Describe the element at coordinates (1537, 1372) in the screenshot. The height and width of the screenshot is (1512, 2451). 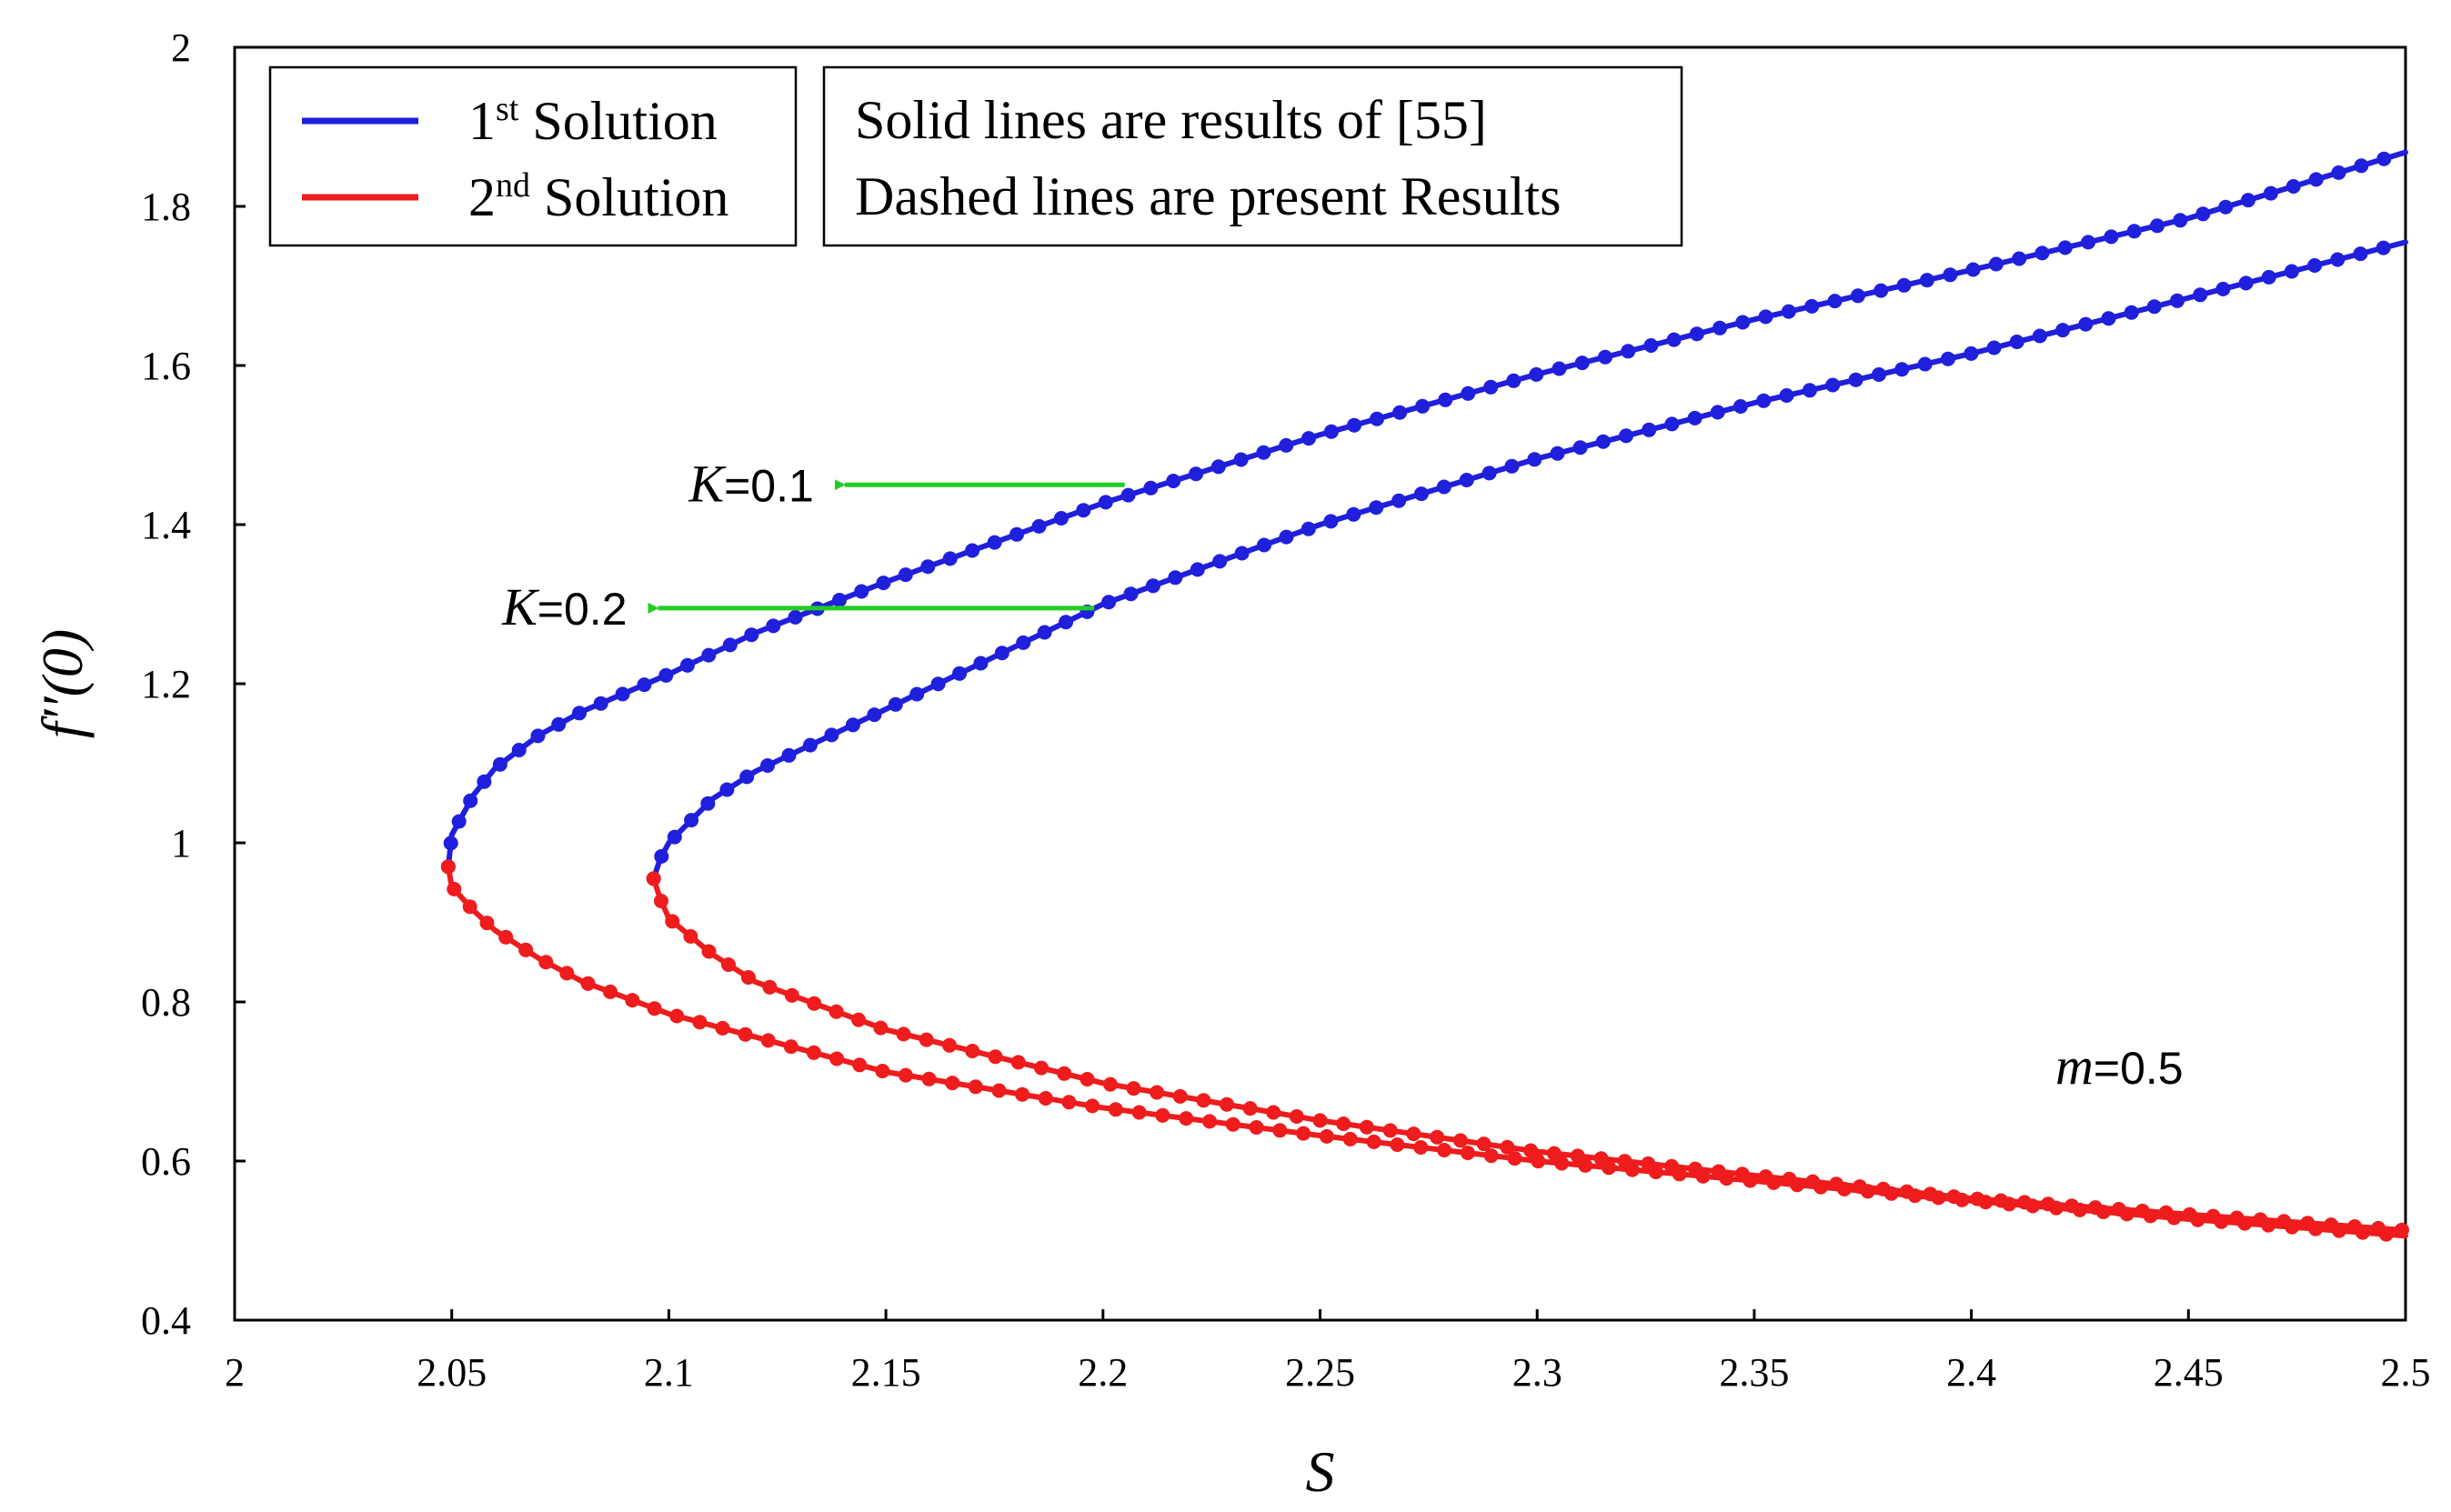
I see `x-tick-label: 2.3` at that location.